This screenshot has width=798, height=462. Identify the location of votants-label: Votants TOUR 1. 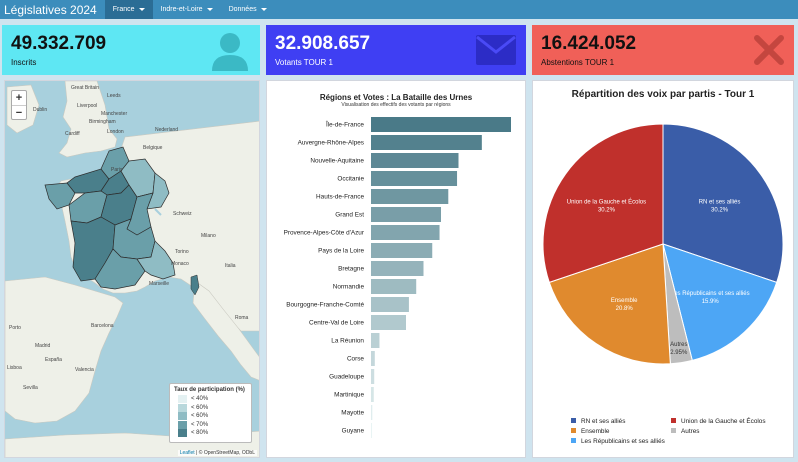
(304, 62).